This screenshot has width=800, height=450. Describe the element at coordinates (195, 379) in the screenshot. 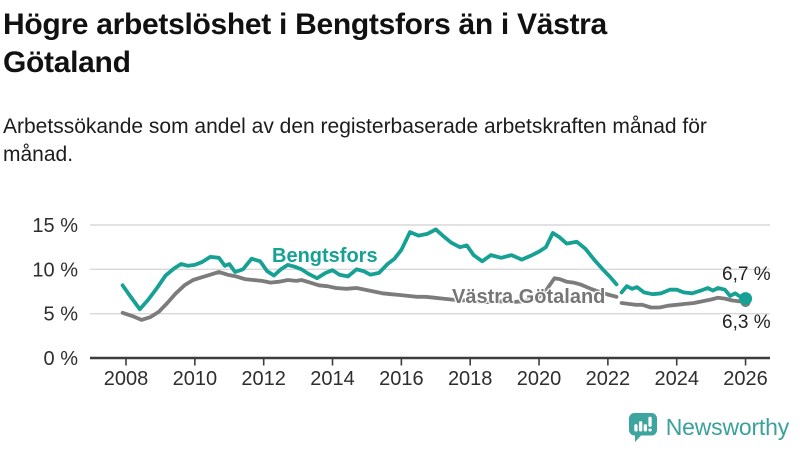

I see `x-axis-tick-label: 2010` at that location.